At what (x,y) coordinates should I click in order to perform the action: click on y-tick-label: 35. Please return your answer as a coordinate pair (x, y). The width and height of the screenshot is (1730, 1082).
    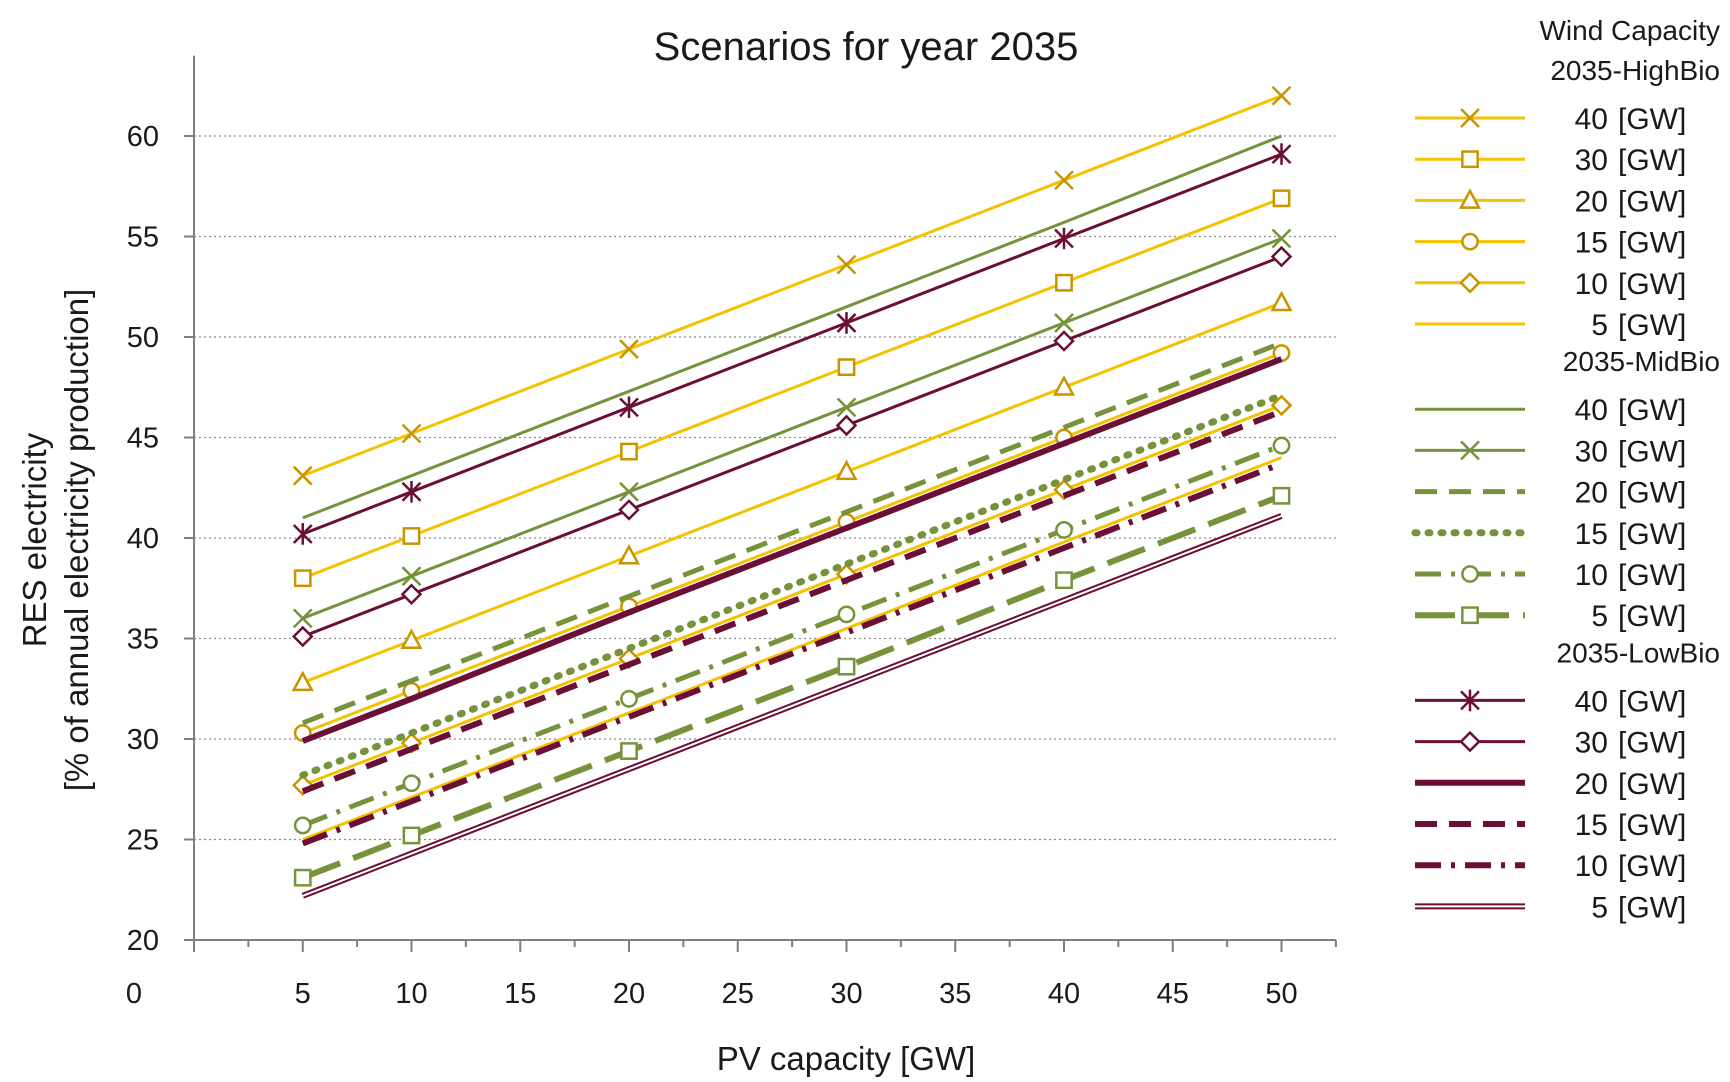
    Looking at the image, I should click on (143, 640).